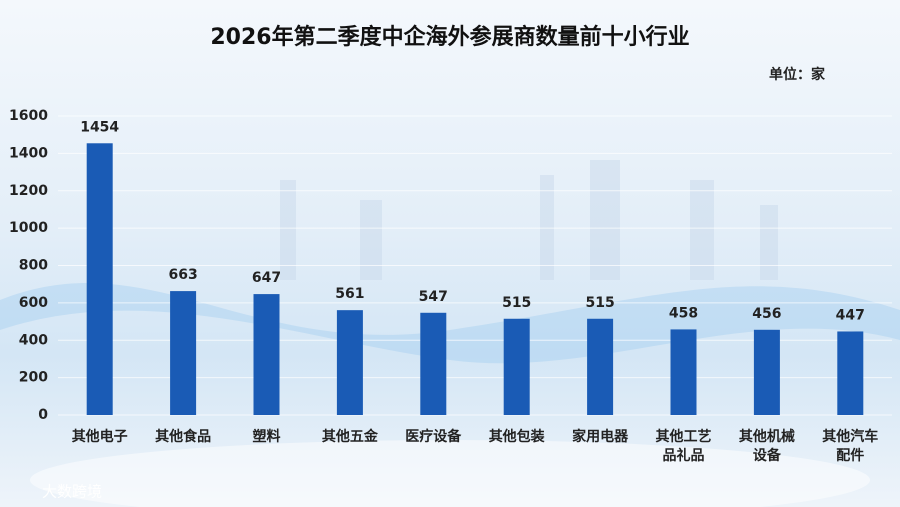  Describe the element at coordinates (266, 278) in the screenshot. I see `value-label: 647` at that location.